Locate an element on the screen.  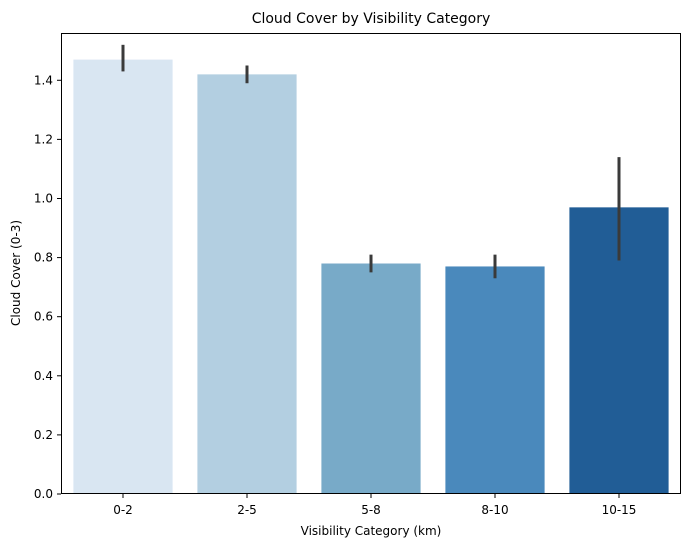
x-tick-label-5-8: 5-8 is located at coordinates (371, 510).